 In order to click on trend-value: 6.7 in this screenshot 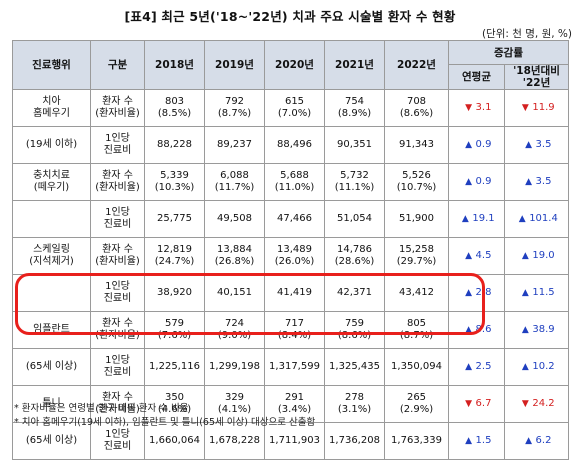, I will do `click(483, 403)`.